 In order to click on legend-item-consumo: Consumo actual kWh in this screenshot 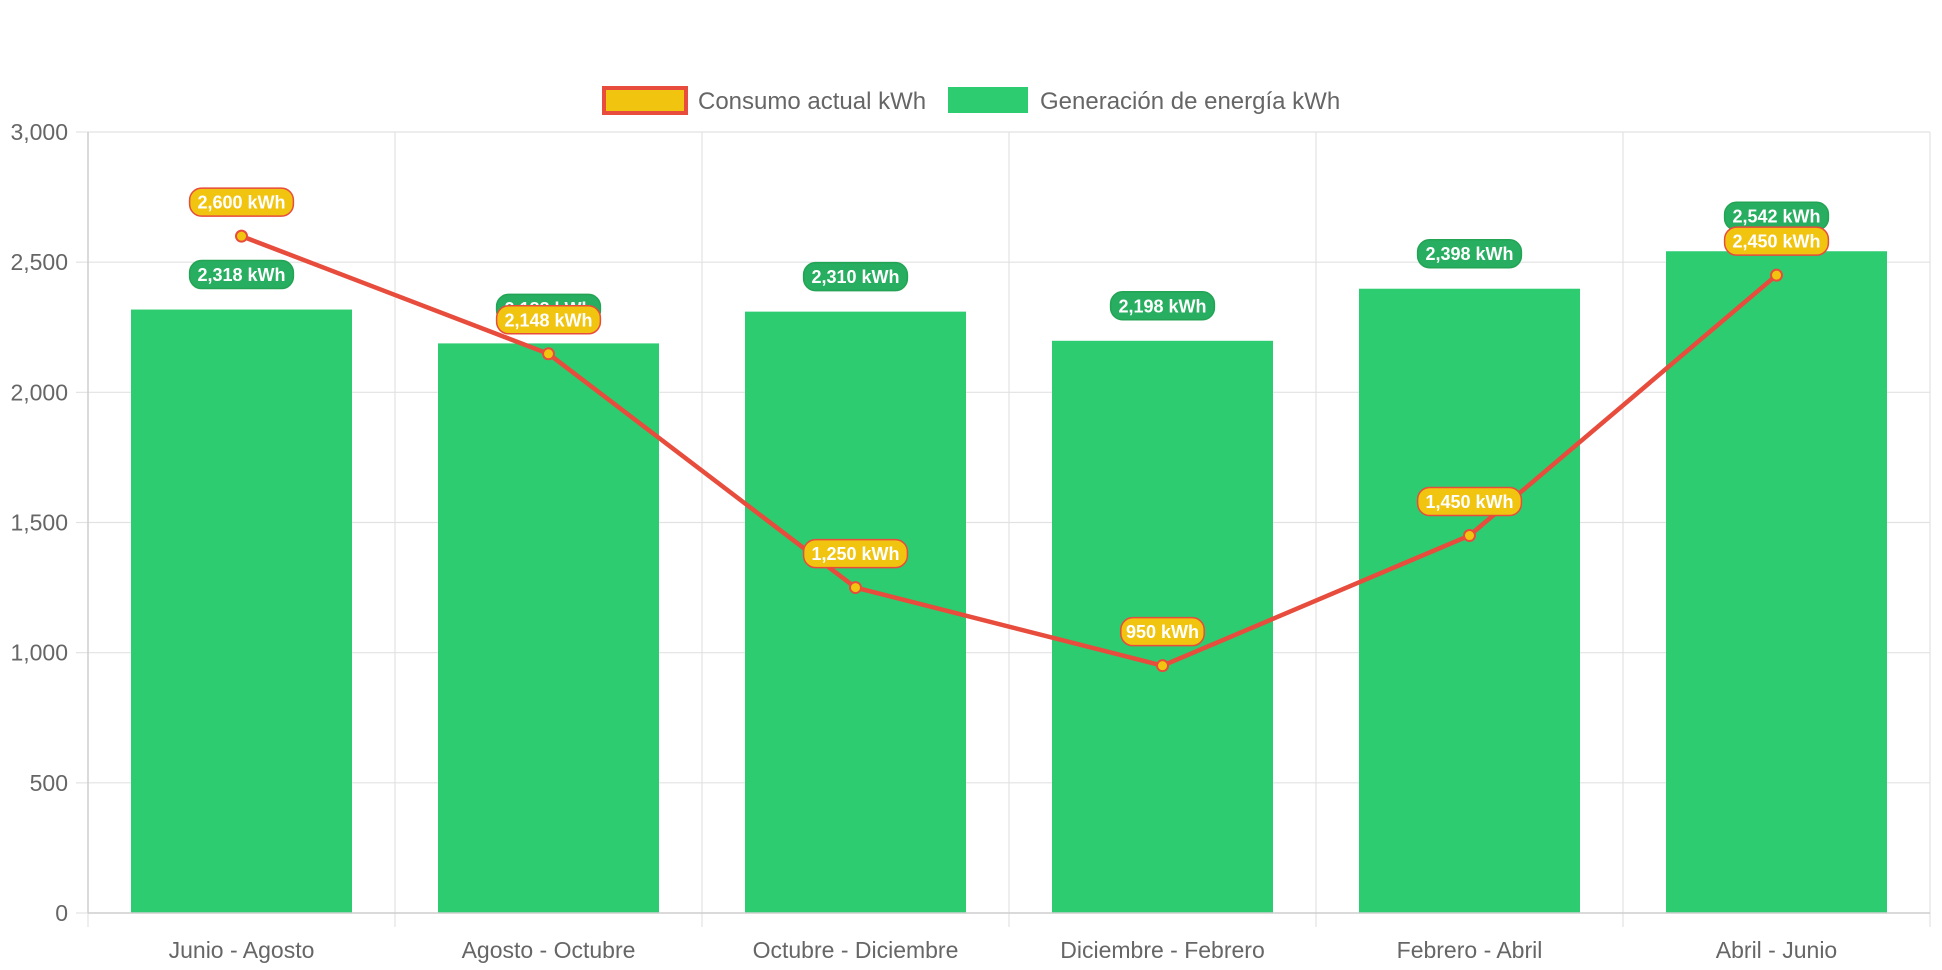, I will do `click(764, 100)`.